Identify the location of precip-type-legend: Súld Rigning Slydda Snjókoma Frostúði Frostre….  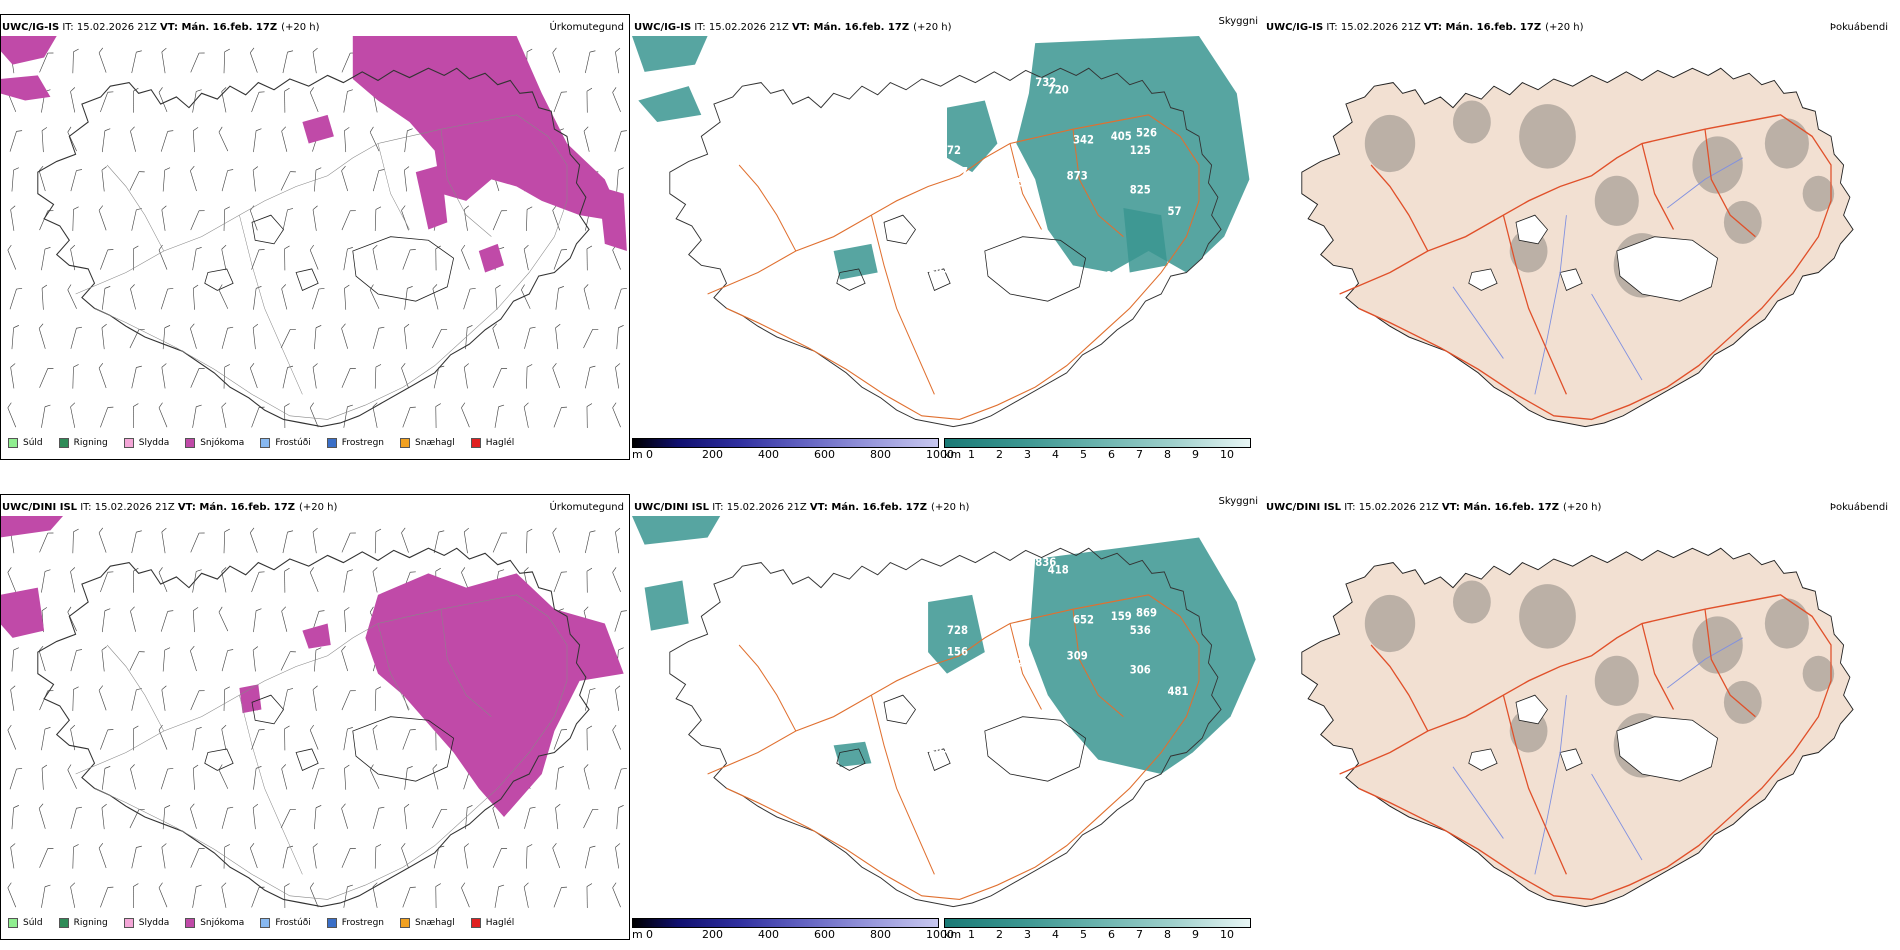
(261, 923).